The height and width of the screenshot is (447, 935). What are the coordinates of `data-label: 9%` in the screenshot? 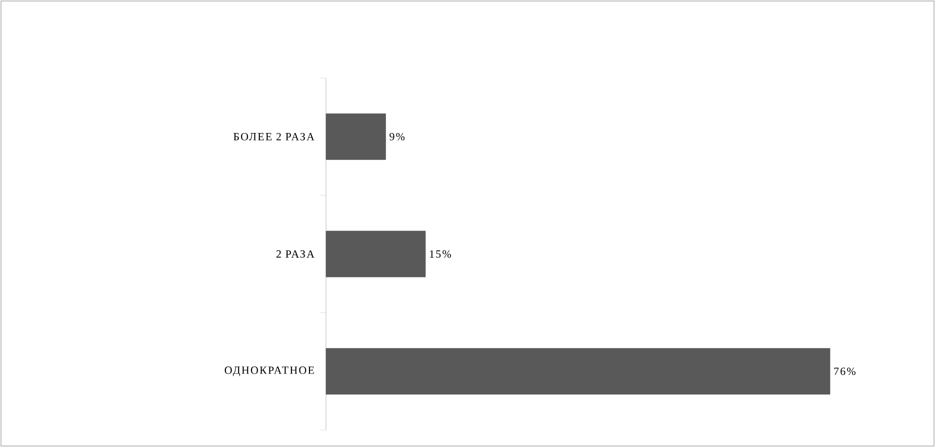 It's located at (397, 136).